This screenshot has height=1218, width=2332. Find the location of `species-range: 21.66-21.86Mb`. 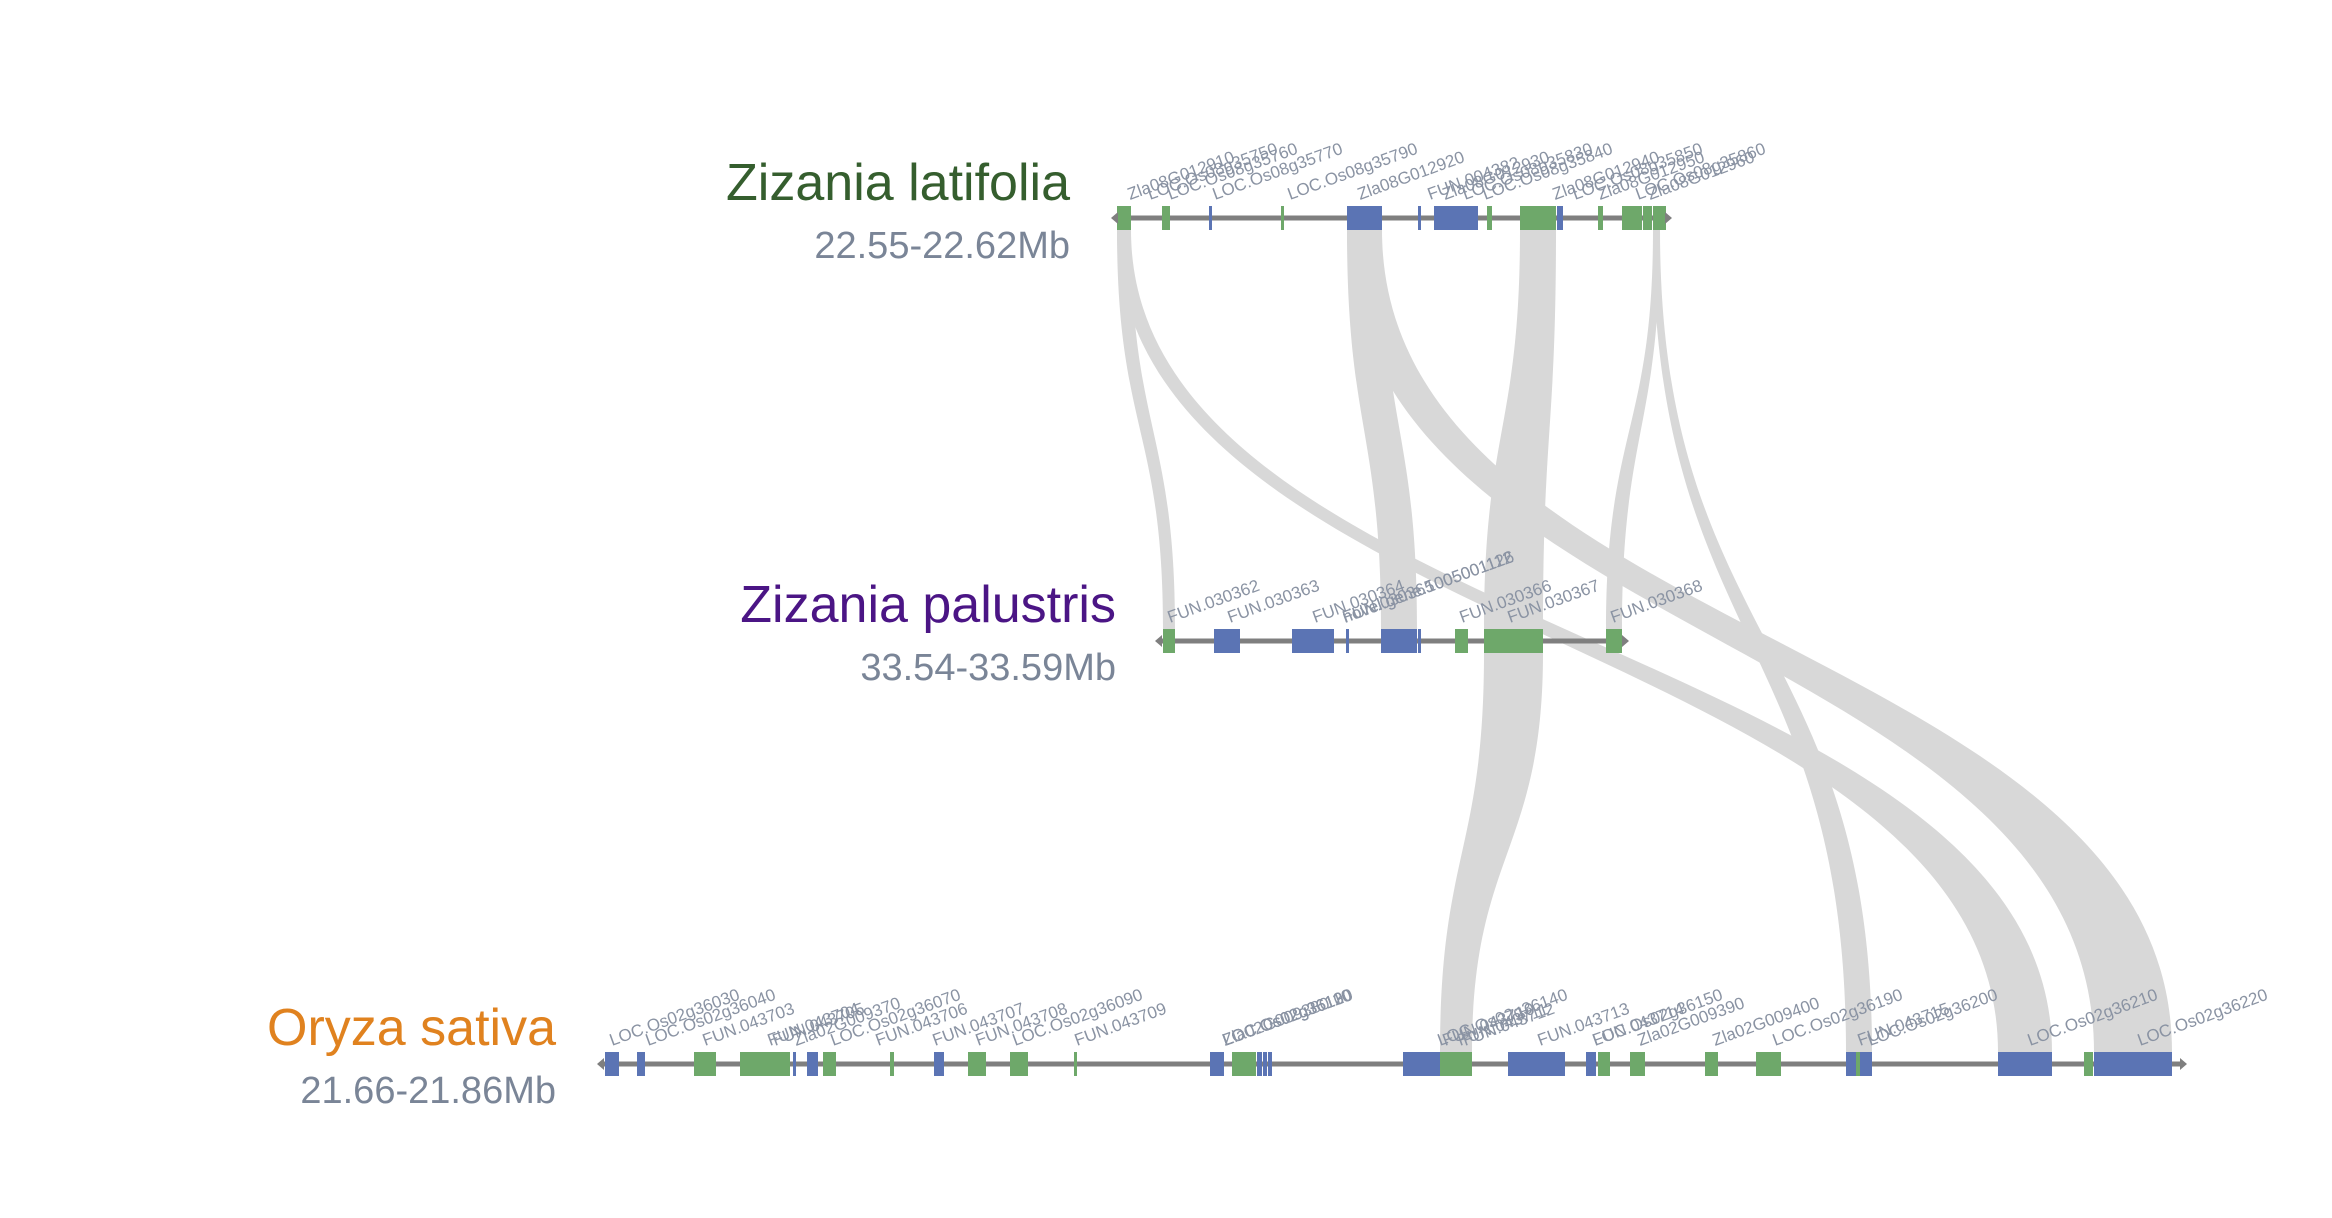

species-range: 21.66-21.86Mb is located at coordinates (428, 1091).